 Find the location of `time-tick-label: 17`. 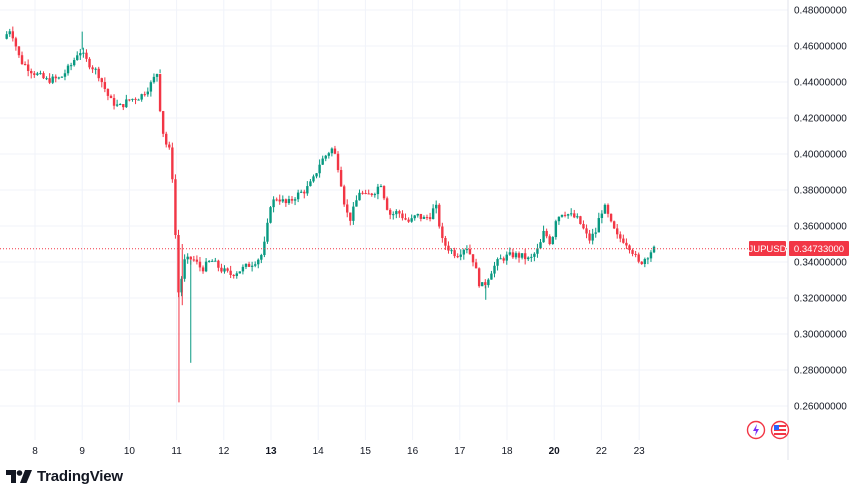

time-tick-label: 17 is located at coordinates (460, 451).